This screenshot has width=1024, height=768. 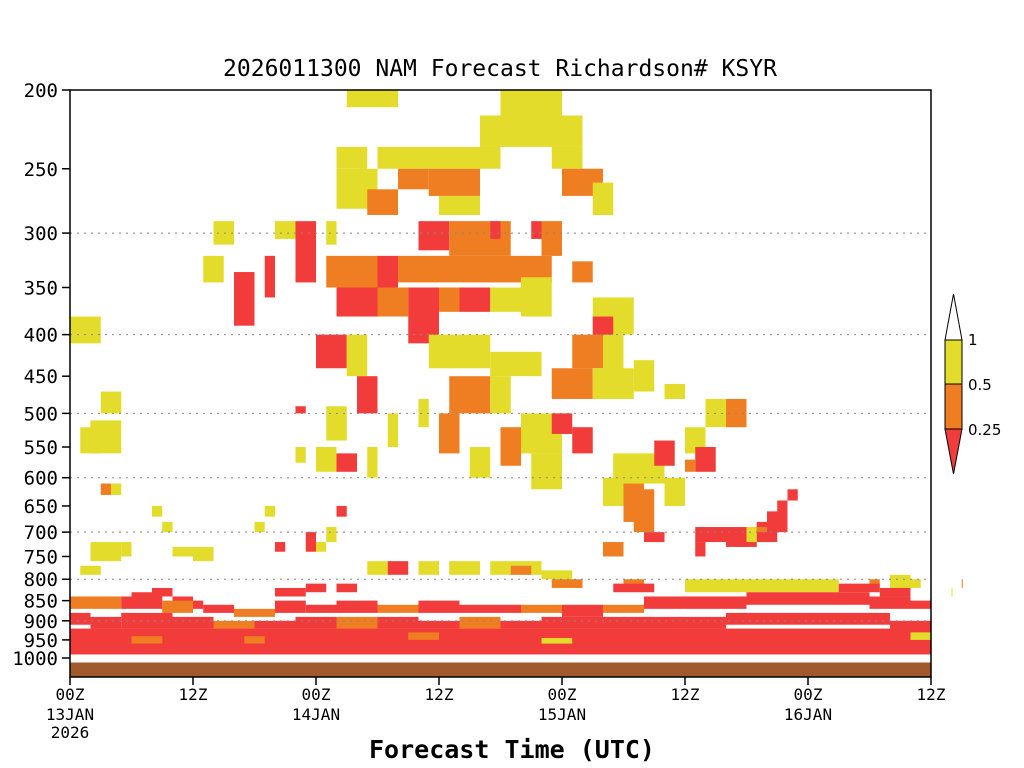 What do you see at coordinates (70, 732) in the screenshot?
I see `x-tick-sublabel: 2026` at bounding box center [70, 732].